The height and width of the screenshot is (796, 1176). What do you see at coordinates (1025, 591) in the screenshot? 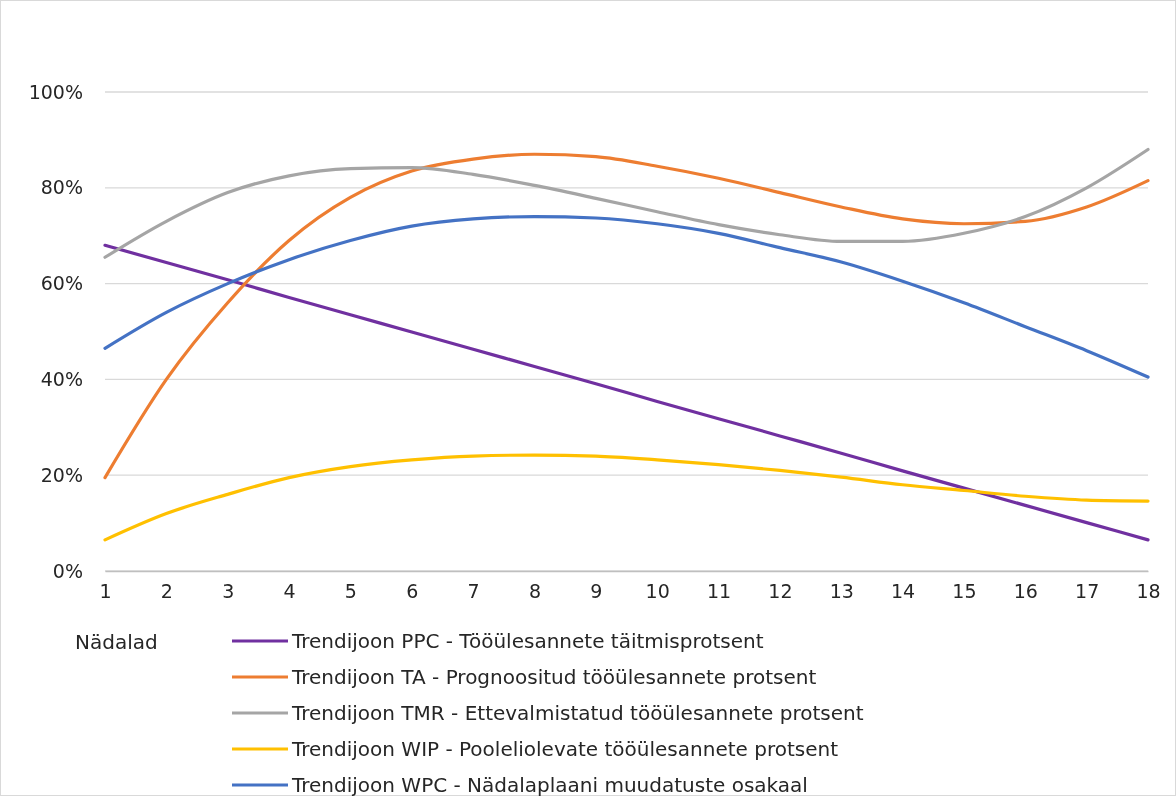
I see `x-tick-label: 16` at bounding box center [1025, 591].